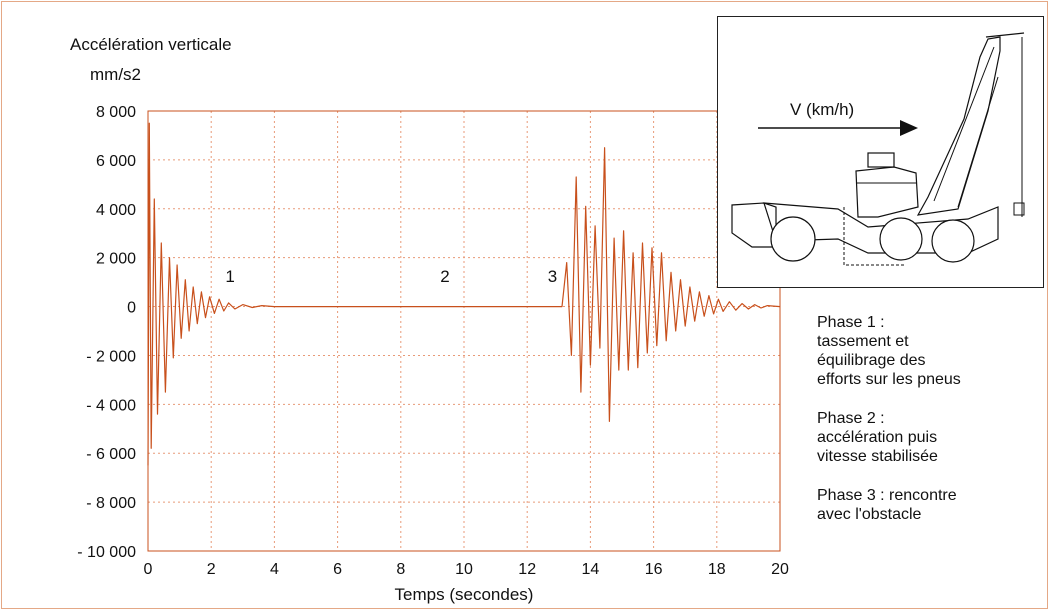  Describe the element at coordinates (780, 569) in the screenshot. I see `x-tick-label: 20` at that location.